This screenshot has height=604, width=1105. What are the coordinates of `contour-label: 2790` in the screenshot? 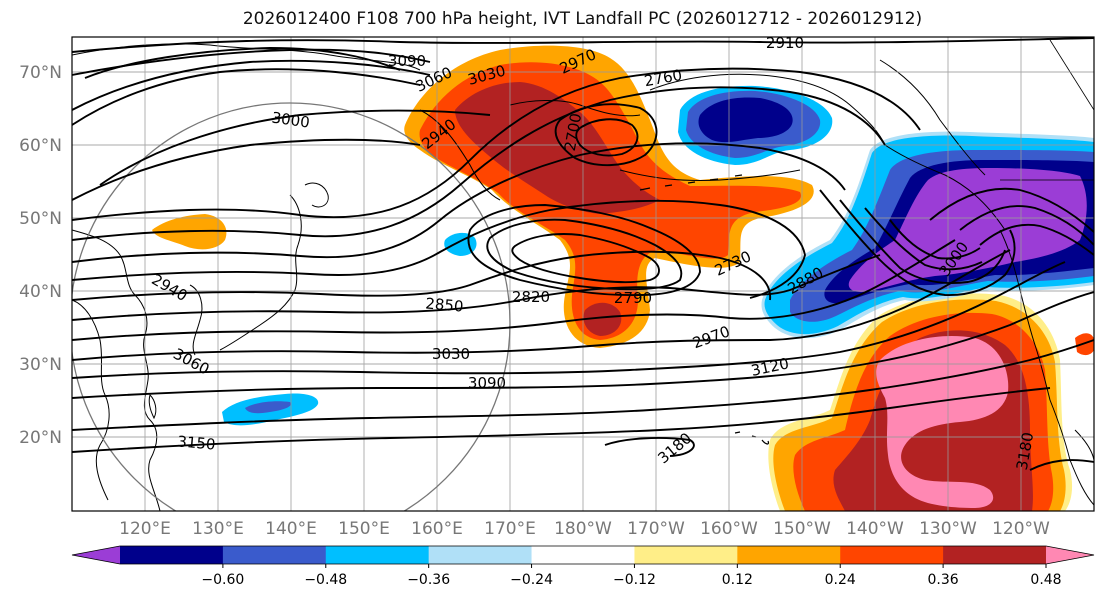 It's located at (633, 298).